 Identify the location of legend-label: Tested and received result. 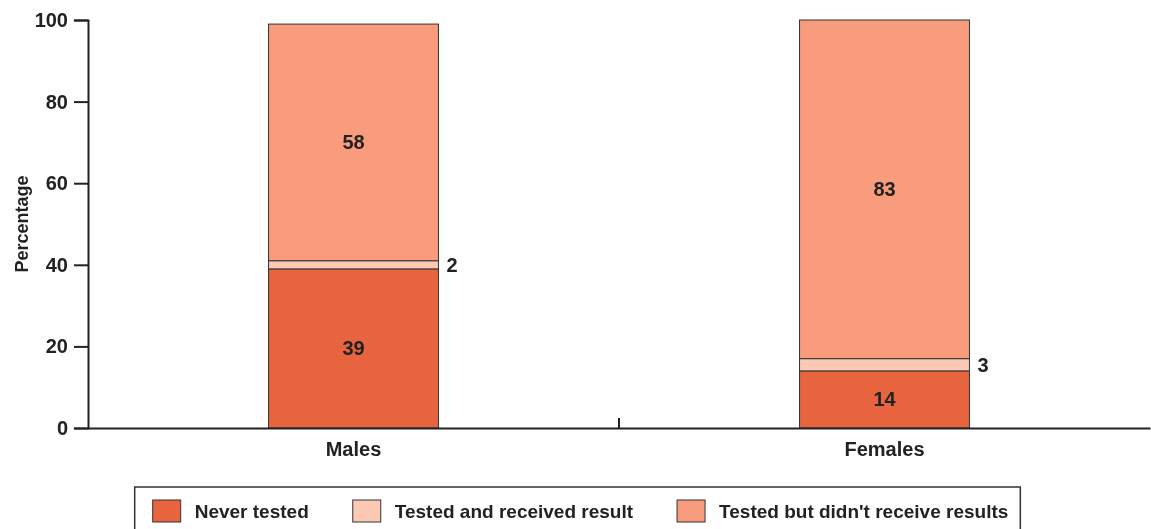
(514, 511).